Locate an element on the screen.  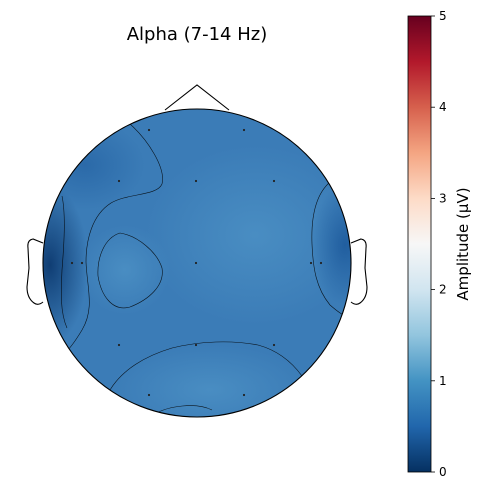
left-temporal-low-region is located at coordinates (65, 265).